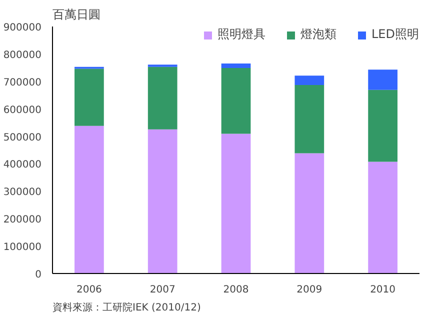 The image size is (437, 320). What do you see at coordinates (22, 192) in the screenshot?
I see `y-tick-label: 300000` at bounding box center [22, 192].